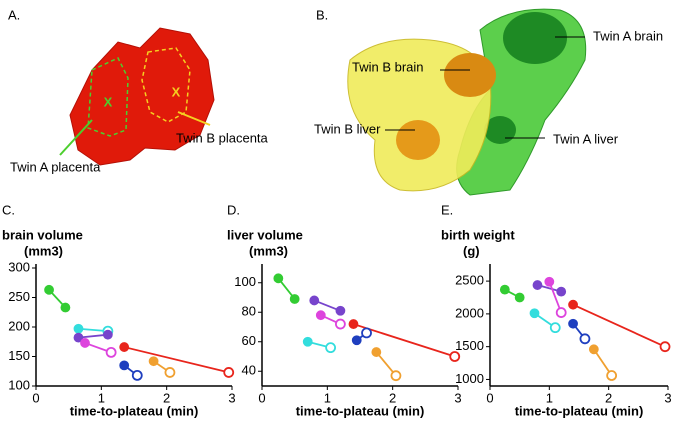  Describe the element at coordinates (322, 14) in the screenshot. I see `panel-label: B.` at that location.